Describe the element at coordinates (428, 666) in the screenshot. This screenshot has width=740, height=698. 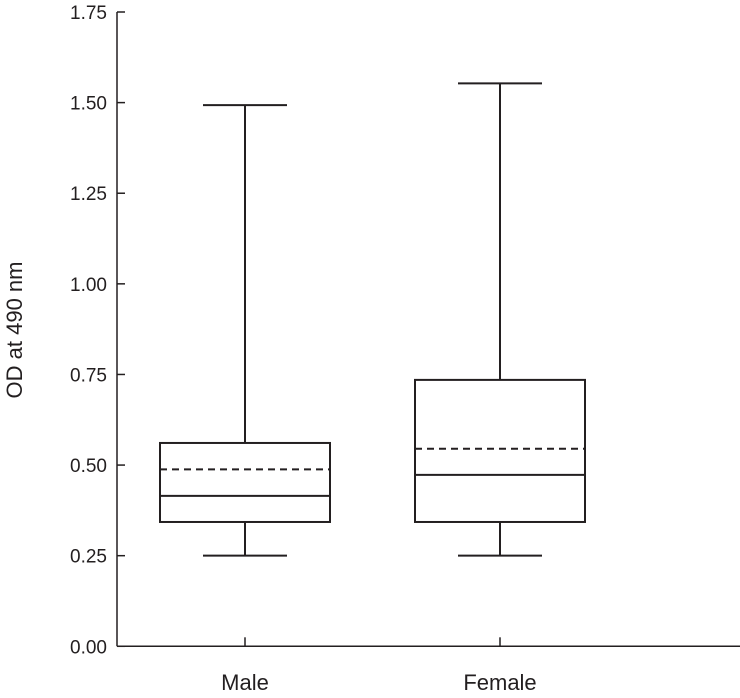
I see `x-axis: Male Female` at that location.